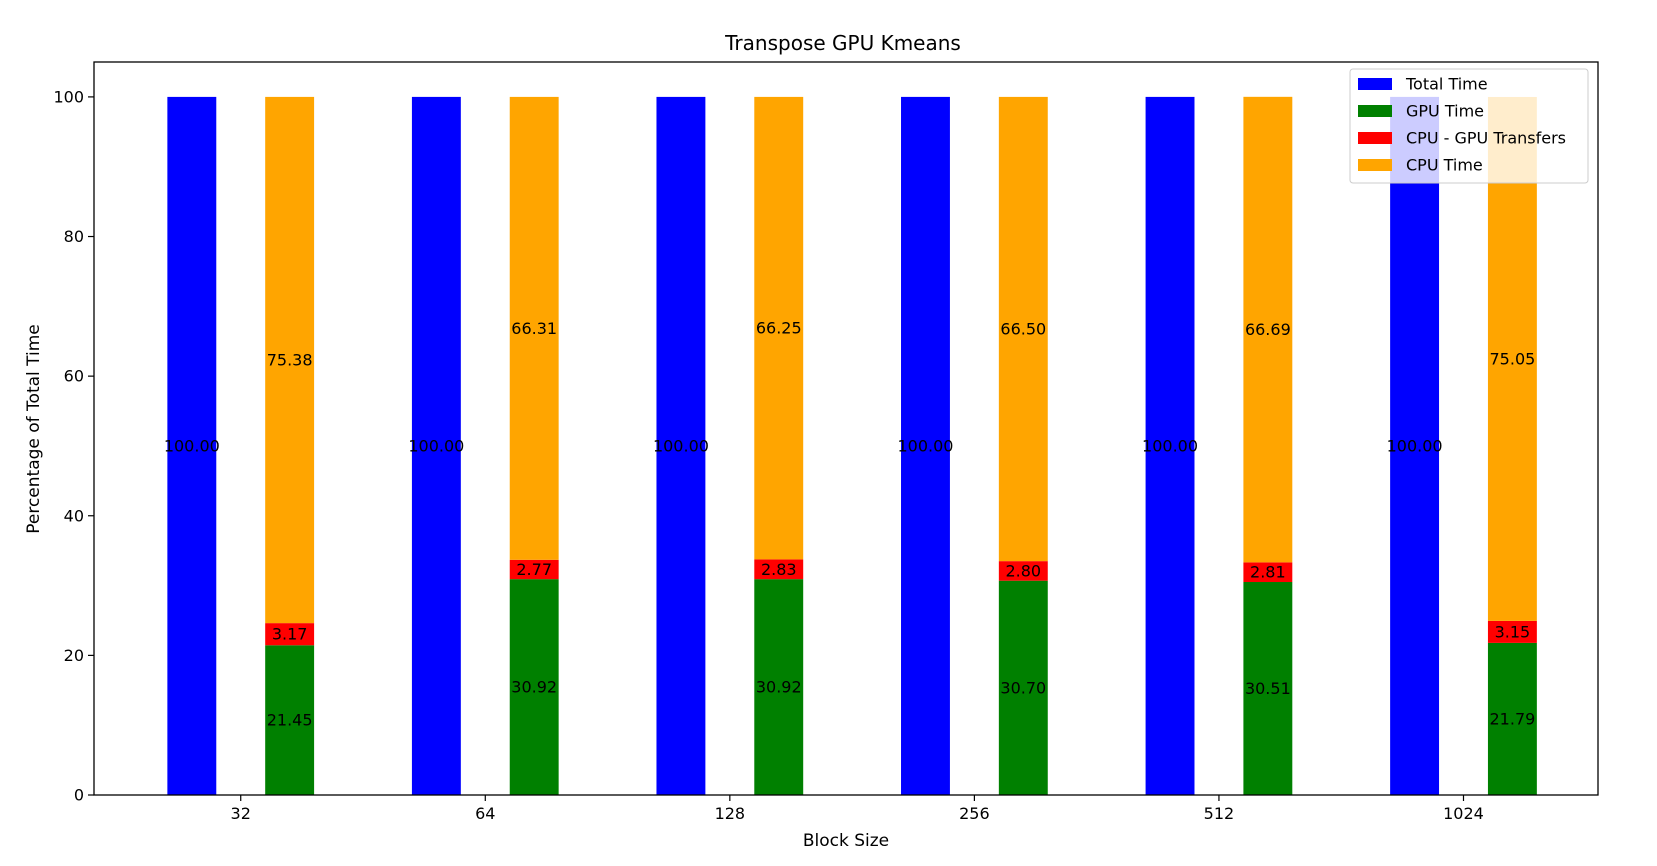 The height and width of the screenshot is (866, 1657). What do you see at coordinates (74, 376) in the screenshot?
I see `y-tick-label: 60` at bounding box center [74, 376].